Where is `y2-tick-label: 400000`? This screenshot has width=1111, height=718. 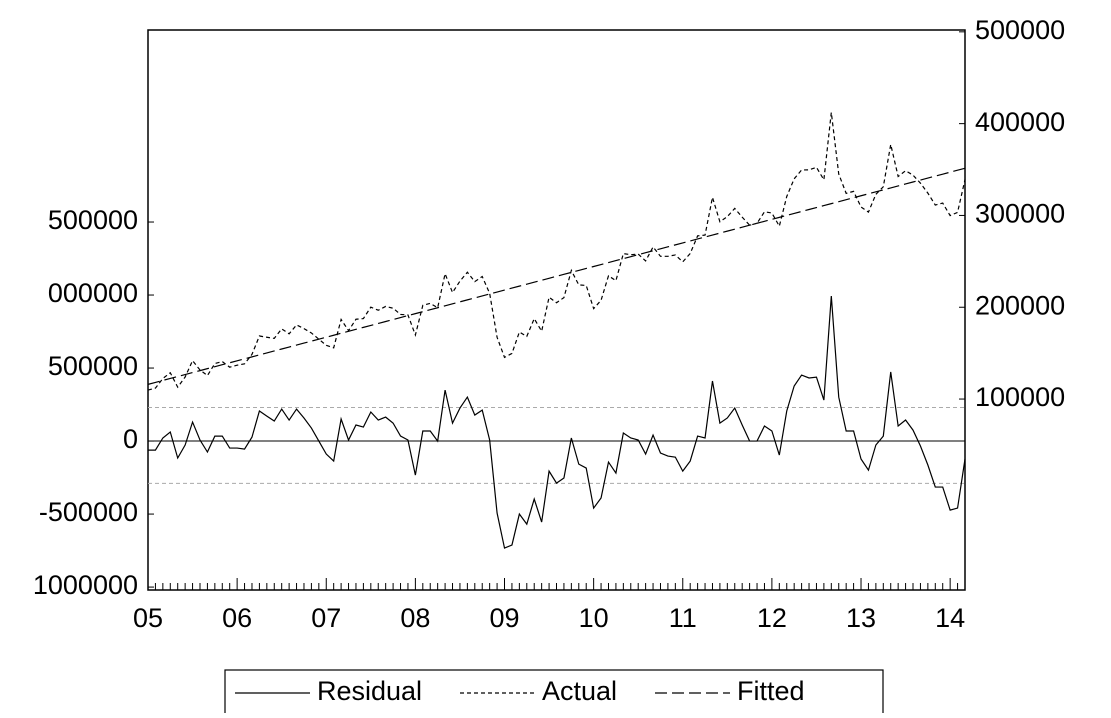 y2-tick-label: 400000 is located at coordinates (1020, 122).